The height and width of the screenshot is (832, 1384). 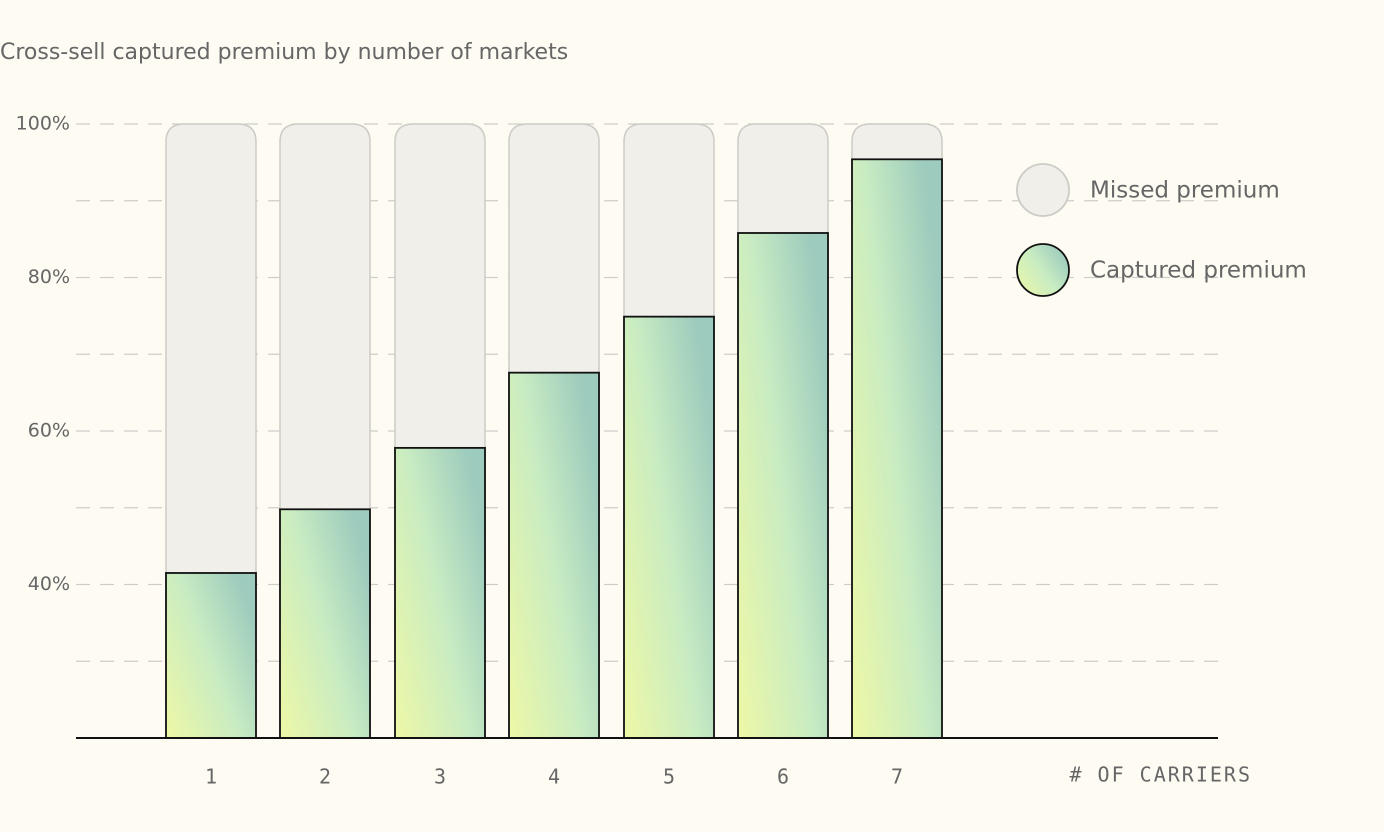 What do you see at coordinates (1185, 191) in the screenshot?
I see `legend-label: Missed premium` at bounding box center [1185, 191].